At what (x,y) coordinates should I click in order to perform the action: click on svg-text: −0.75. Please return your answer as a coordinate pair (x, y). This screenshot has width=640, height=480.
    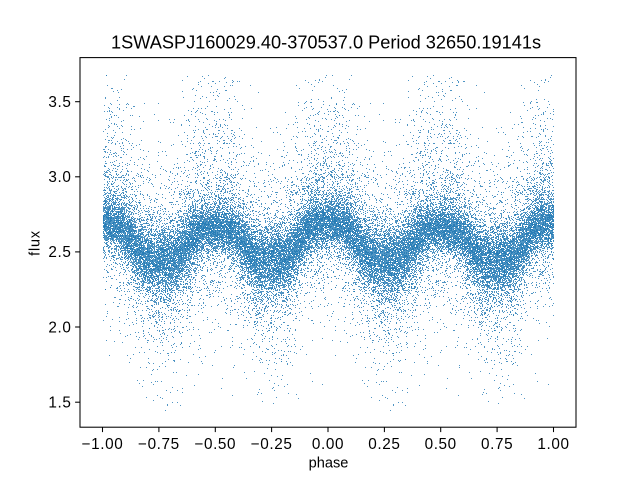
    Looking at the image, I should click on (159, 444).